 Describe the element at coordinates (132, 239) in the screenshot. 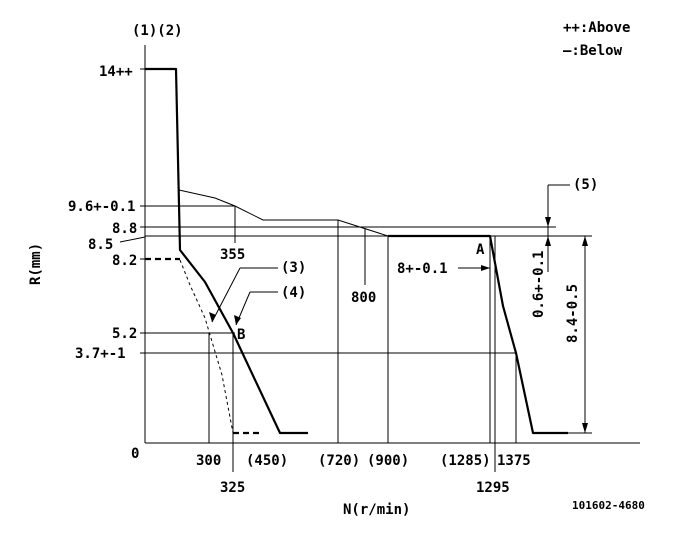

I see `y-ref-8-5-line` at that location.